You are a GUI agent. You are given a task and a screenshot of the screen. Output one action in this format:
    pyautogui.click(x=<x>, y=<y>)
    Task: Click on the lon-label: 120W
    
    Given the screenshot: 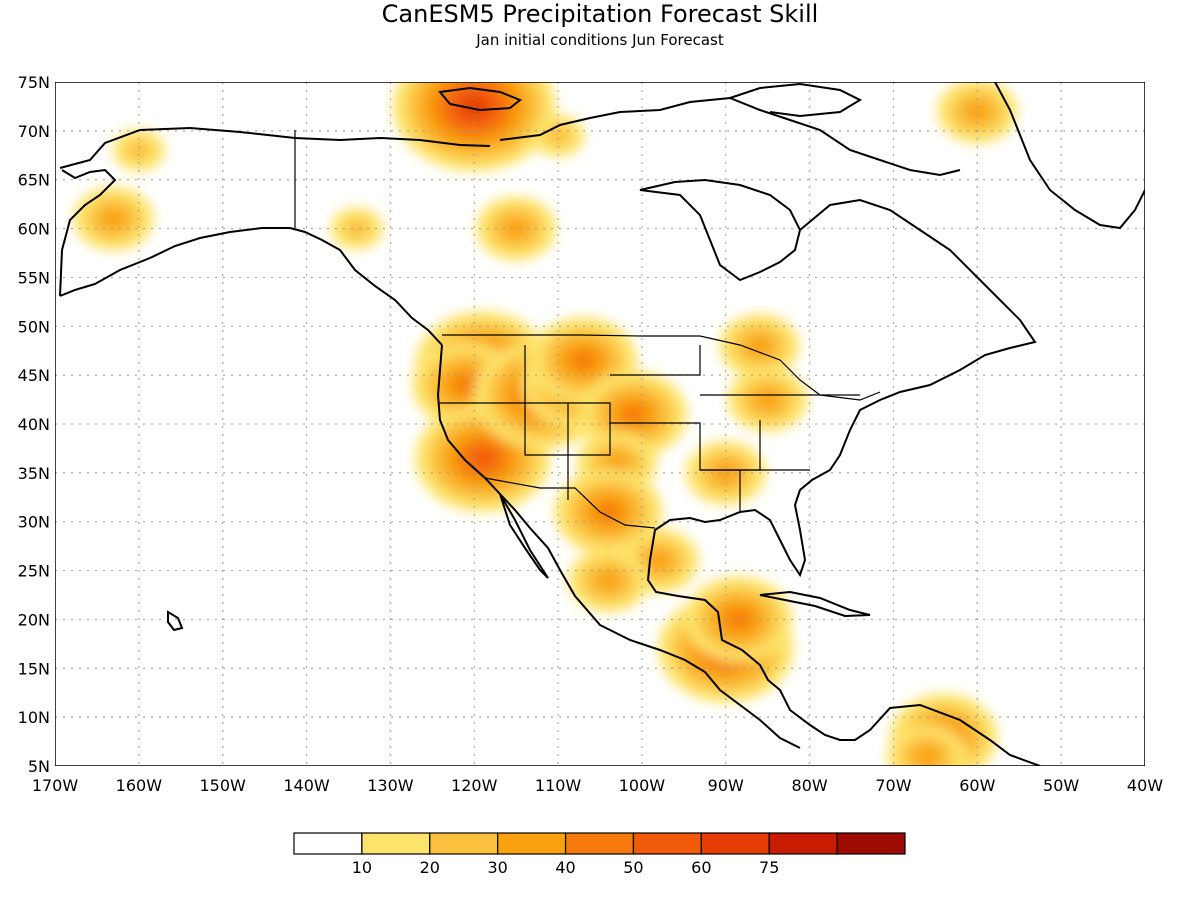 What is the action you would take?
    pyautogui.click(x=474, y=785)
    